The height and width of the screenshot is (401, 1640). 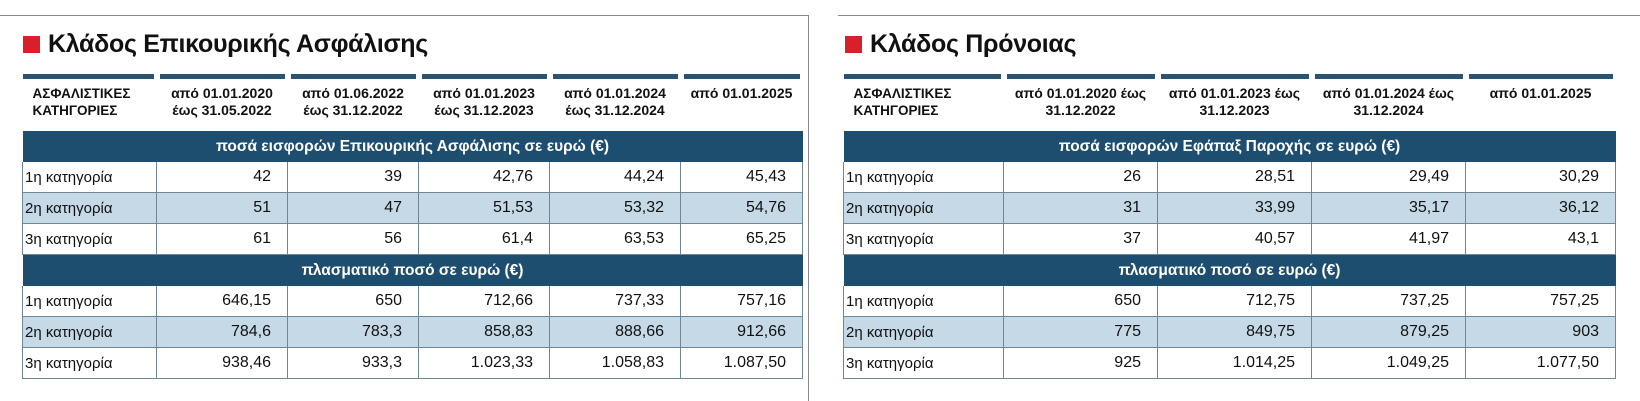 What do you see at coordinates (238, 44) in the screenshot?
I see `left-title-text: Κλάδος Επικουρικής Ασφάλισης` at bounding box center [238, 44].